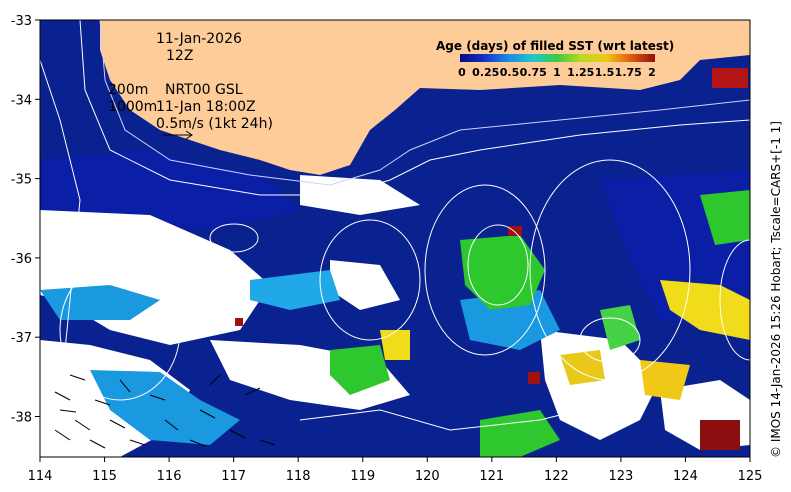  What do you see at coordinates (104, 476) in the screenshot?
I see `x-tick-label: 115` at bounding box center [104, 476].